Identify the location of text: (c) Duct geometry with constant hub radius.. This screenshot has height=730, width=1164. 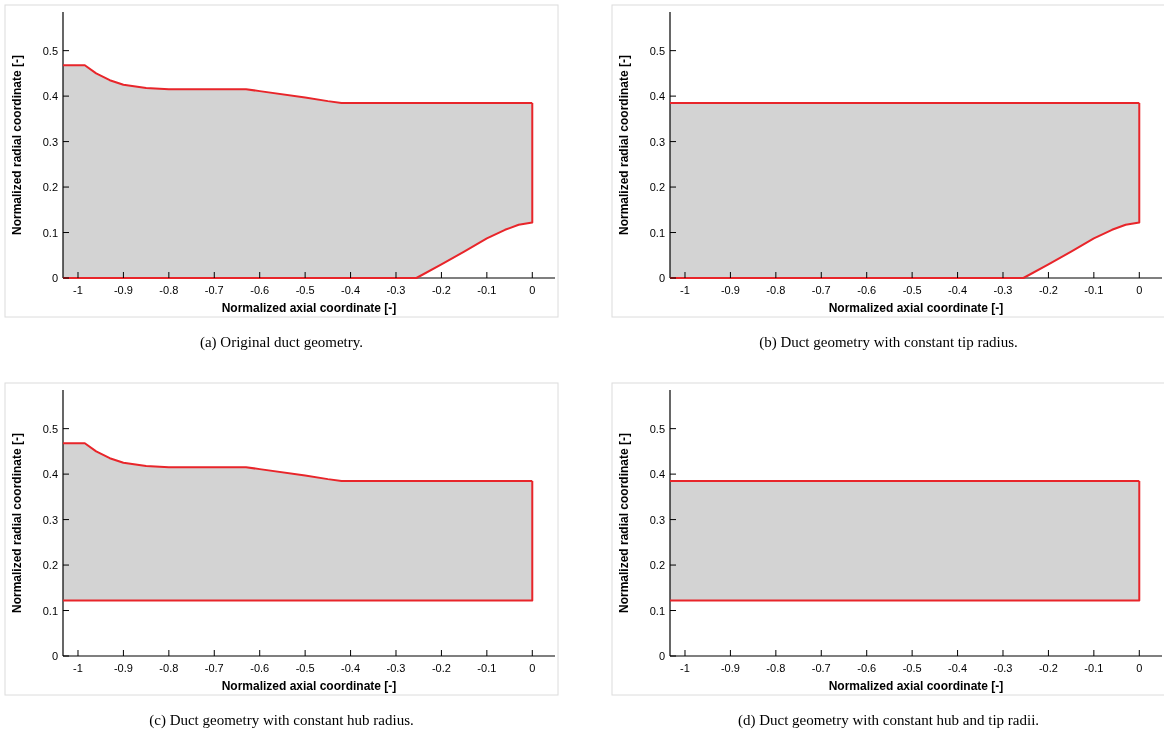
(281, 720).